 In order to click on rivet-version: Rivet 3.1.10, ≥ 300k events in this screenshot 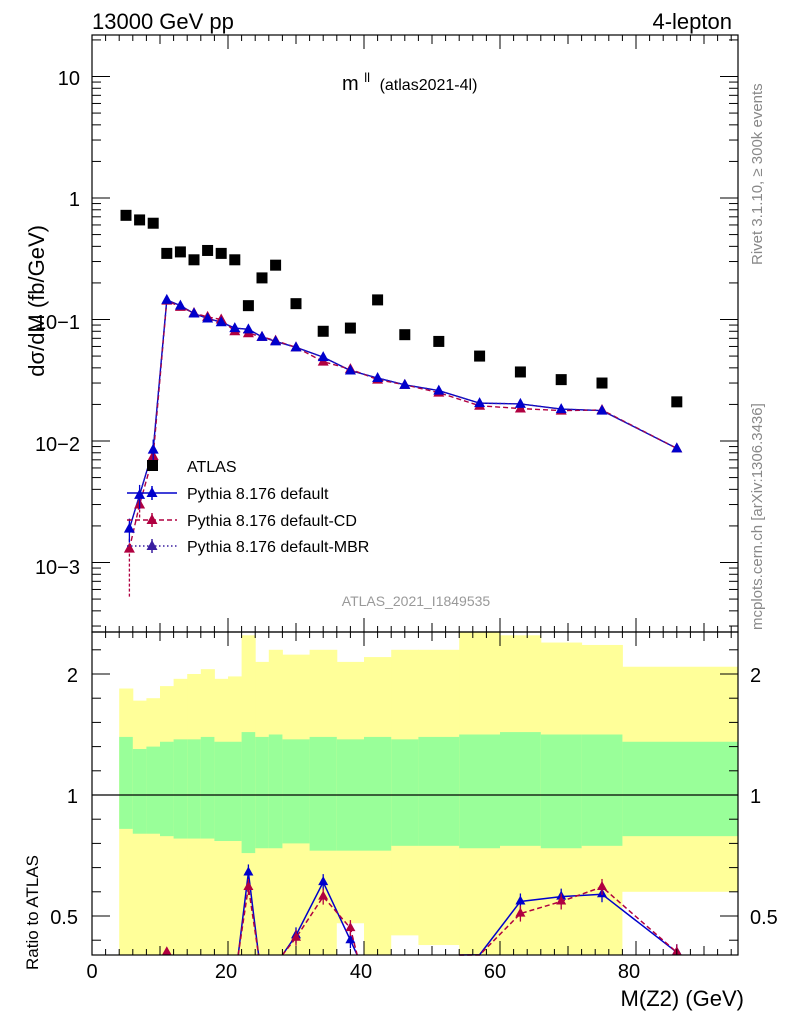, I will do `click(757, 174)`.